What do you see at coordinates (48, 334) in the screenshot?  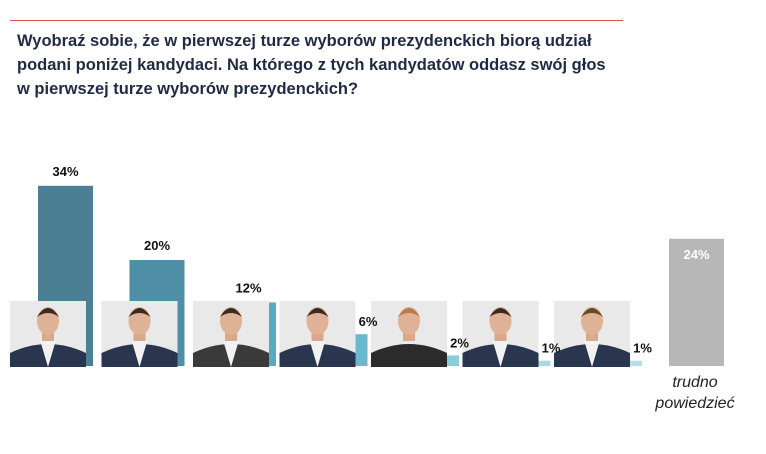 I see `candidate-1-portrait-icon` at bounding box center [48, 334].